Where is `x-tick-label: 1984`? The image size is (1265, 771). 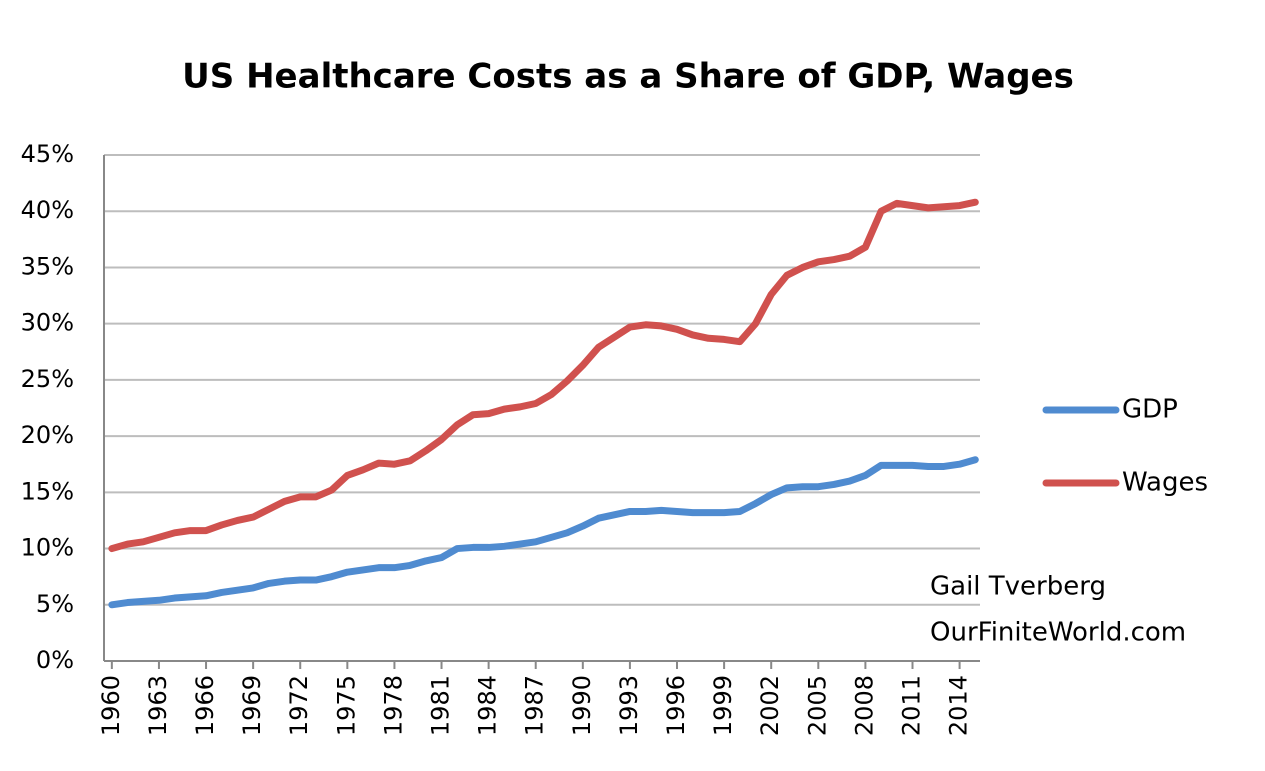
x-tick-label: 1984 is located at coordinates (488, 705).